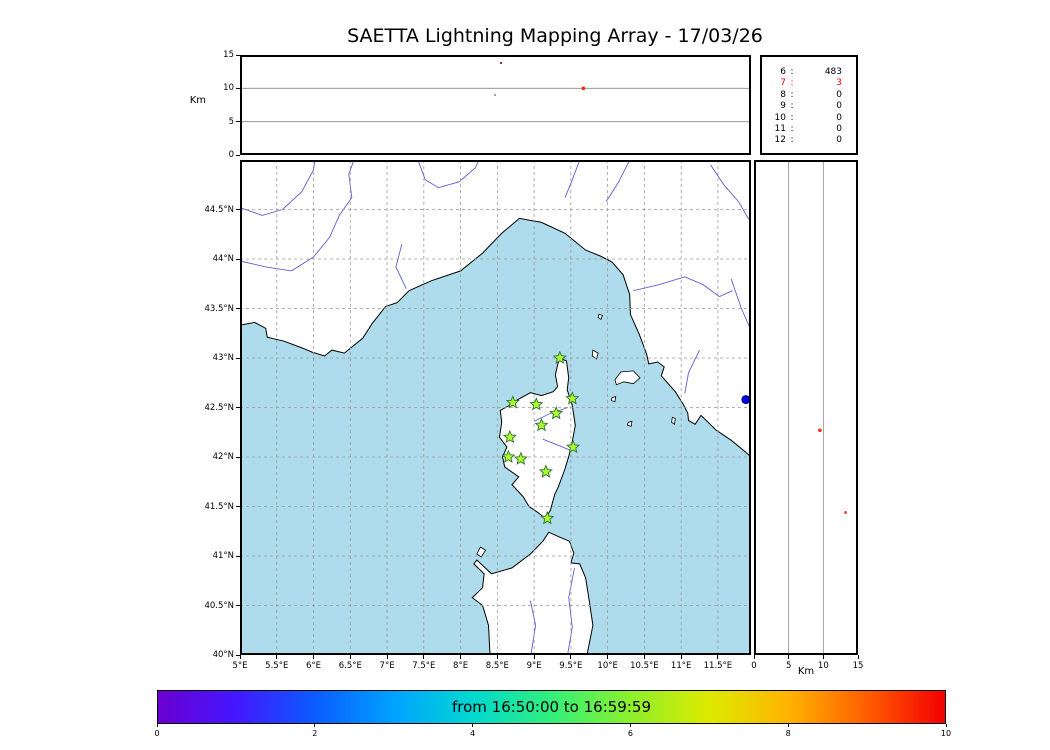  I want to click on altitude-longitude-panel, so click(495, 105).